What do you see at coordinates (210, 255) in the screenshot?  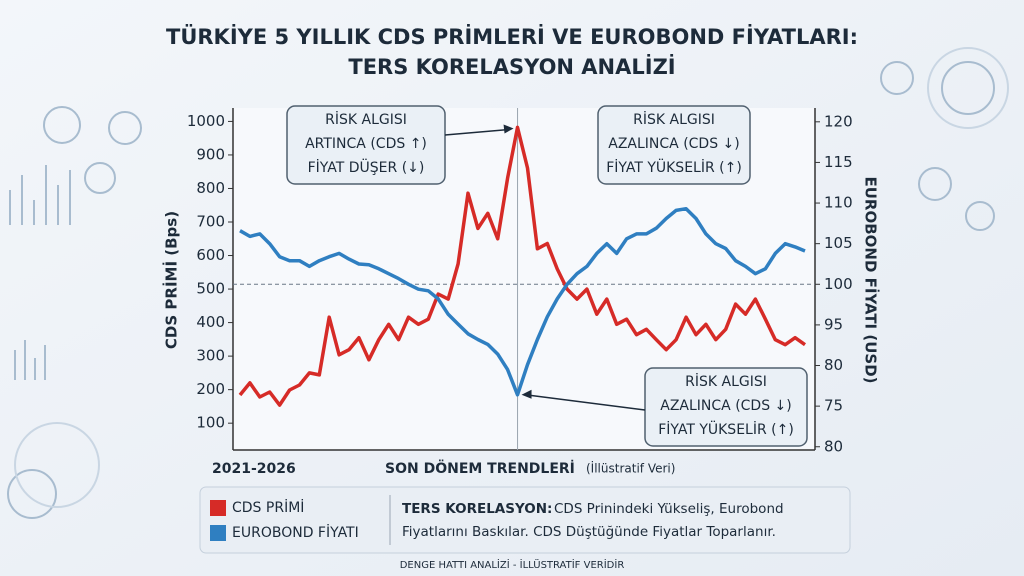 I see `y-tick-label: 600` at bounding box center [210, 255].